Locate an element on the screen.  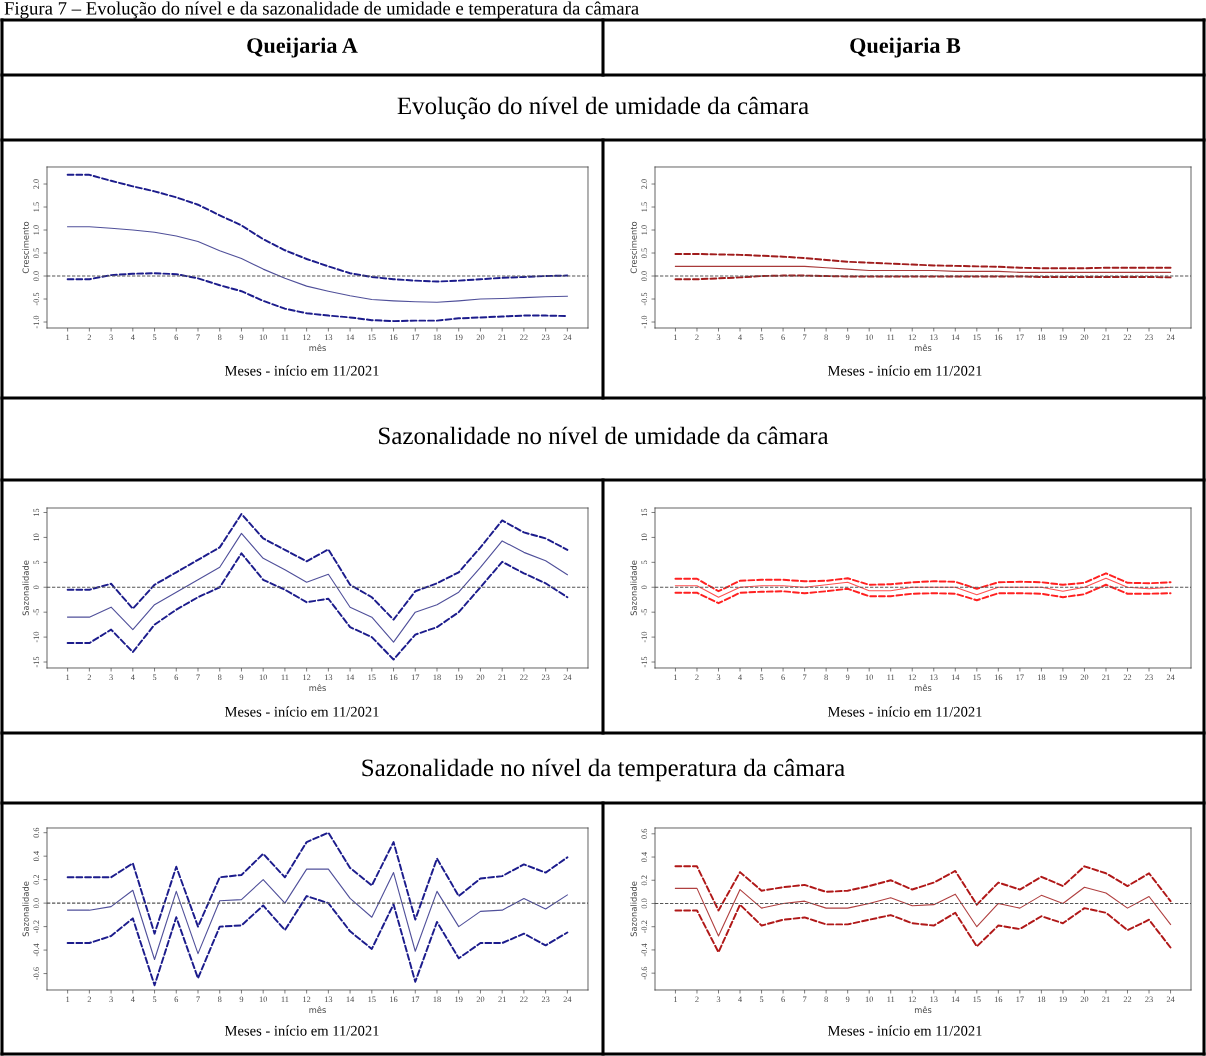
y-axis-title: Crescimento is located at coordinates (25, 247).